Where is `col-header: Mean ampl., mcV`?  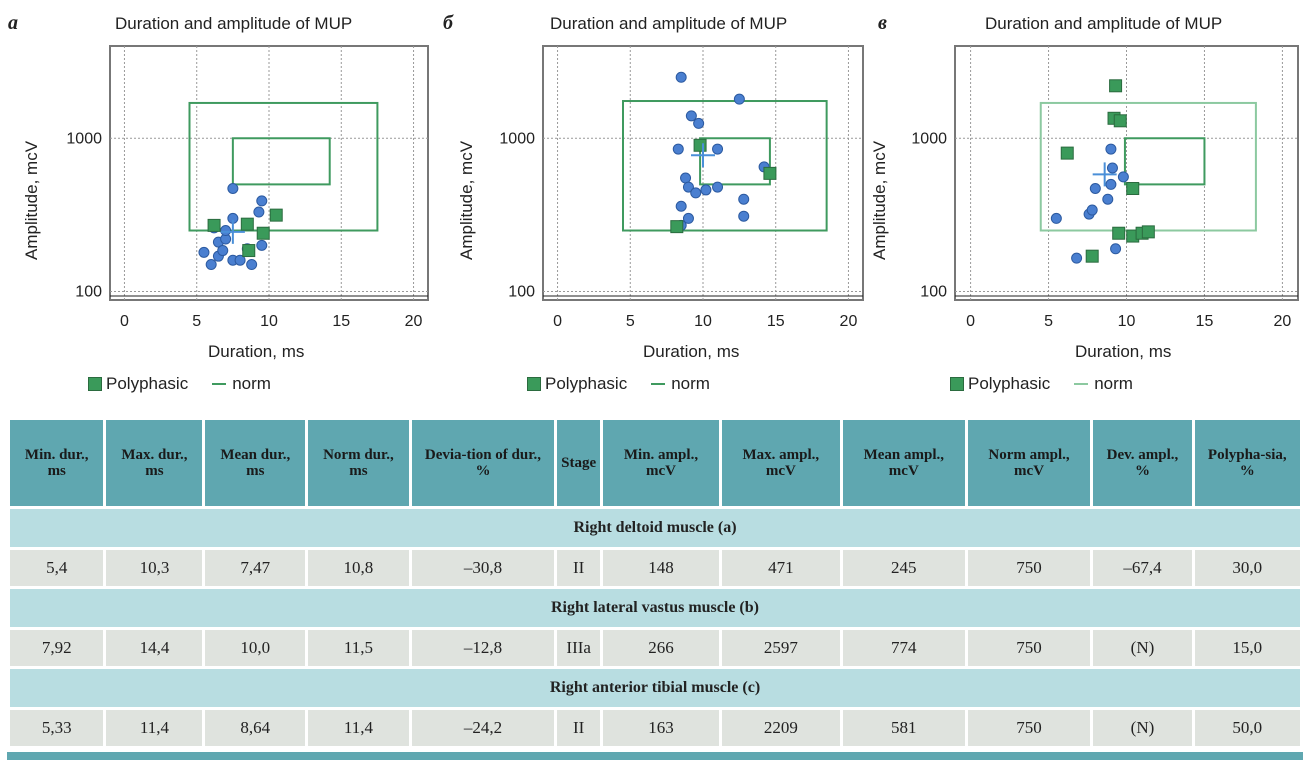
col-header: Mean ampl., mcV is located at coordinates (903, 463).